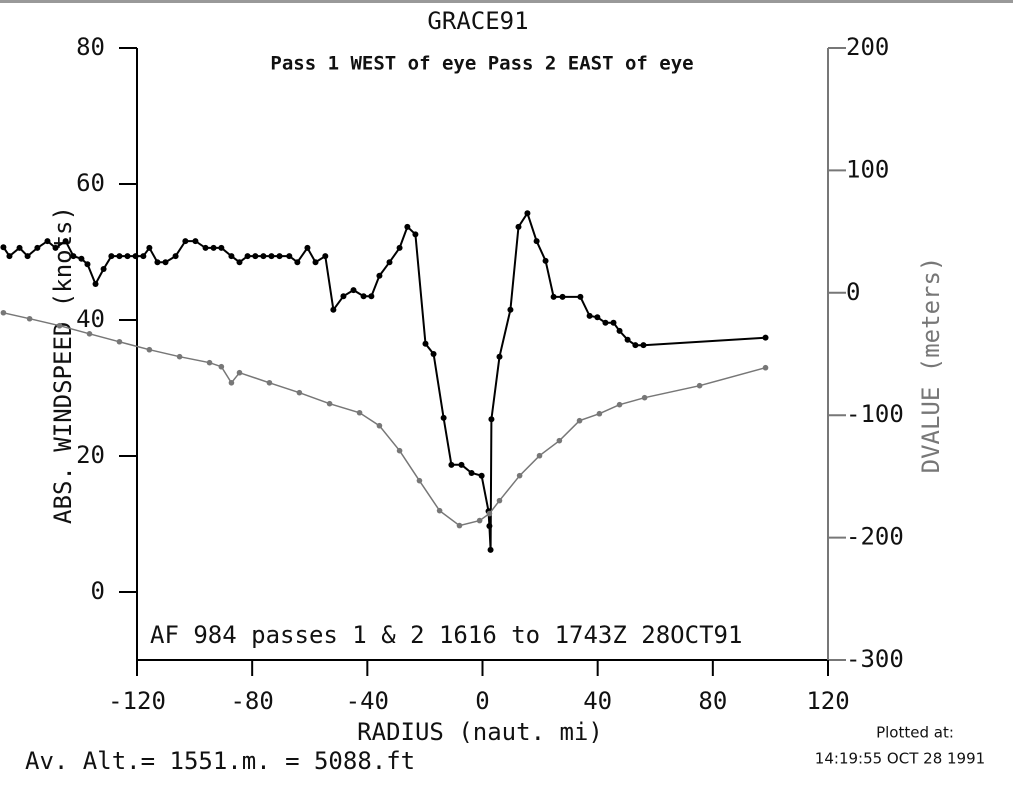  Describe the element at coordinates (875, 537) in the screenshot. I see `y2-tick-label: -200` at that location.